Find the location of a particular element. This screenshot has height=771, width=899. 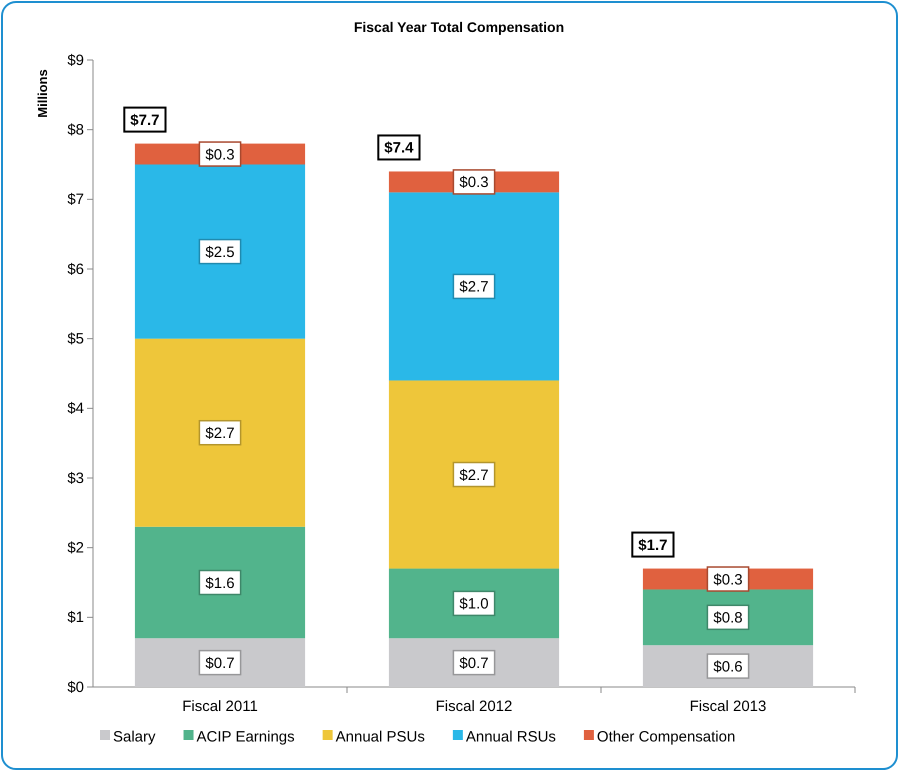

y-tick-label: $0 is located at coordinates (75, 687).